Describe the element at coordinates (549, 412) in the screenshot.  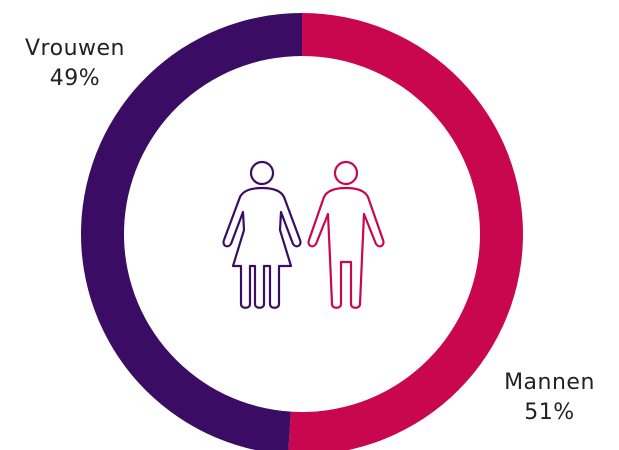
I see `label-mannen-value: 51%` at that location.